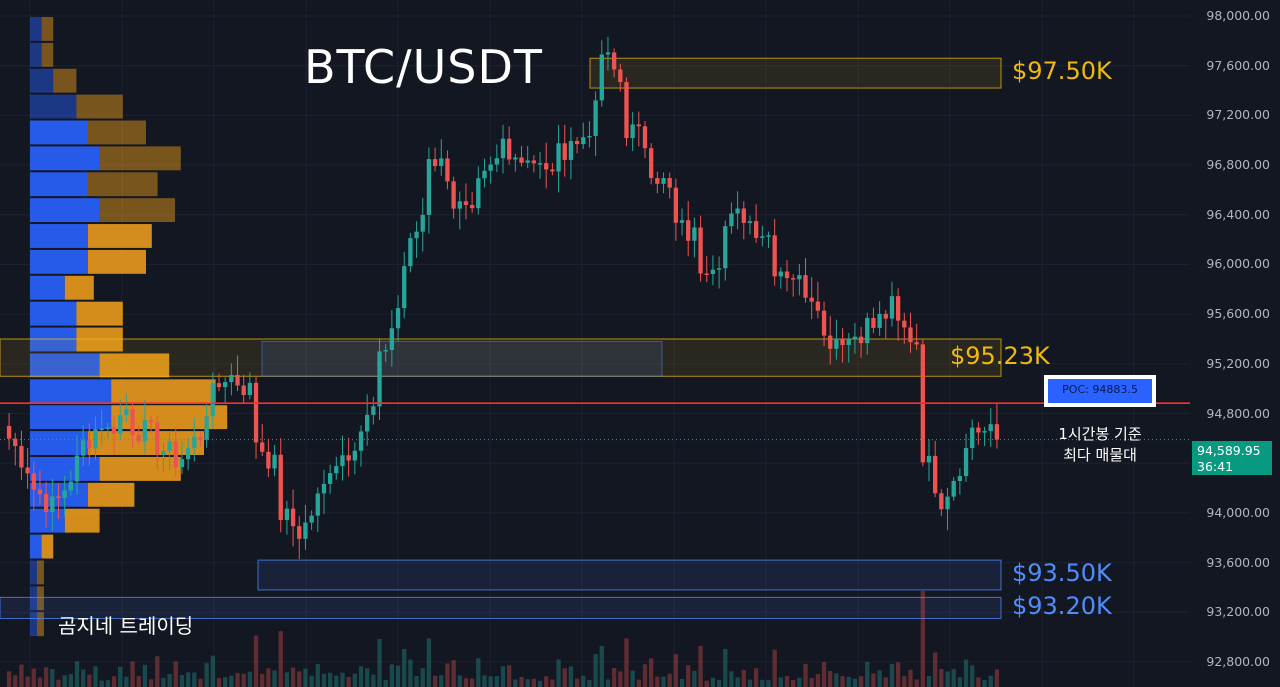 Image resolution: width=1280 pixels, height=687 pixels. I want to click on annotation-most-volume: 1시간봉 기준 최다 매물대, so click(1100, 445).